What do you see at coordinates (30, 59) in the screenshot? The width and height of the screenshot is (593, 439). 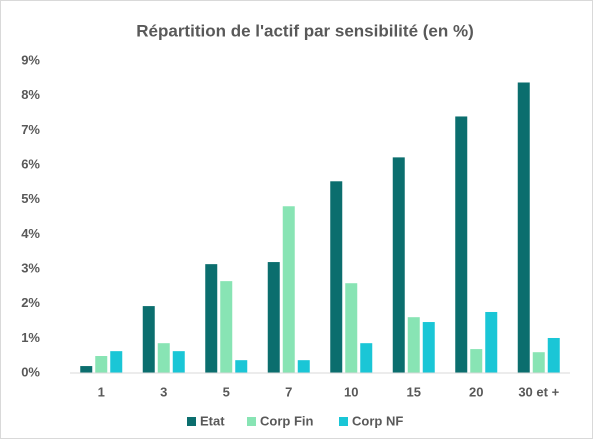 I see `y-tick-label: 9%` at bounding box center [30, 59].